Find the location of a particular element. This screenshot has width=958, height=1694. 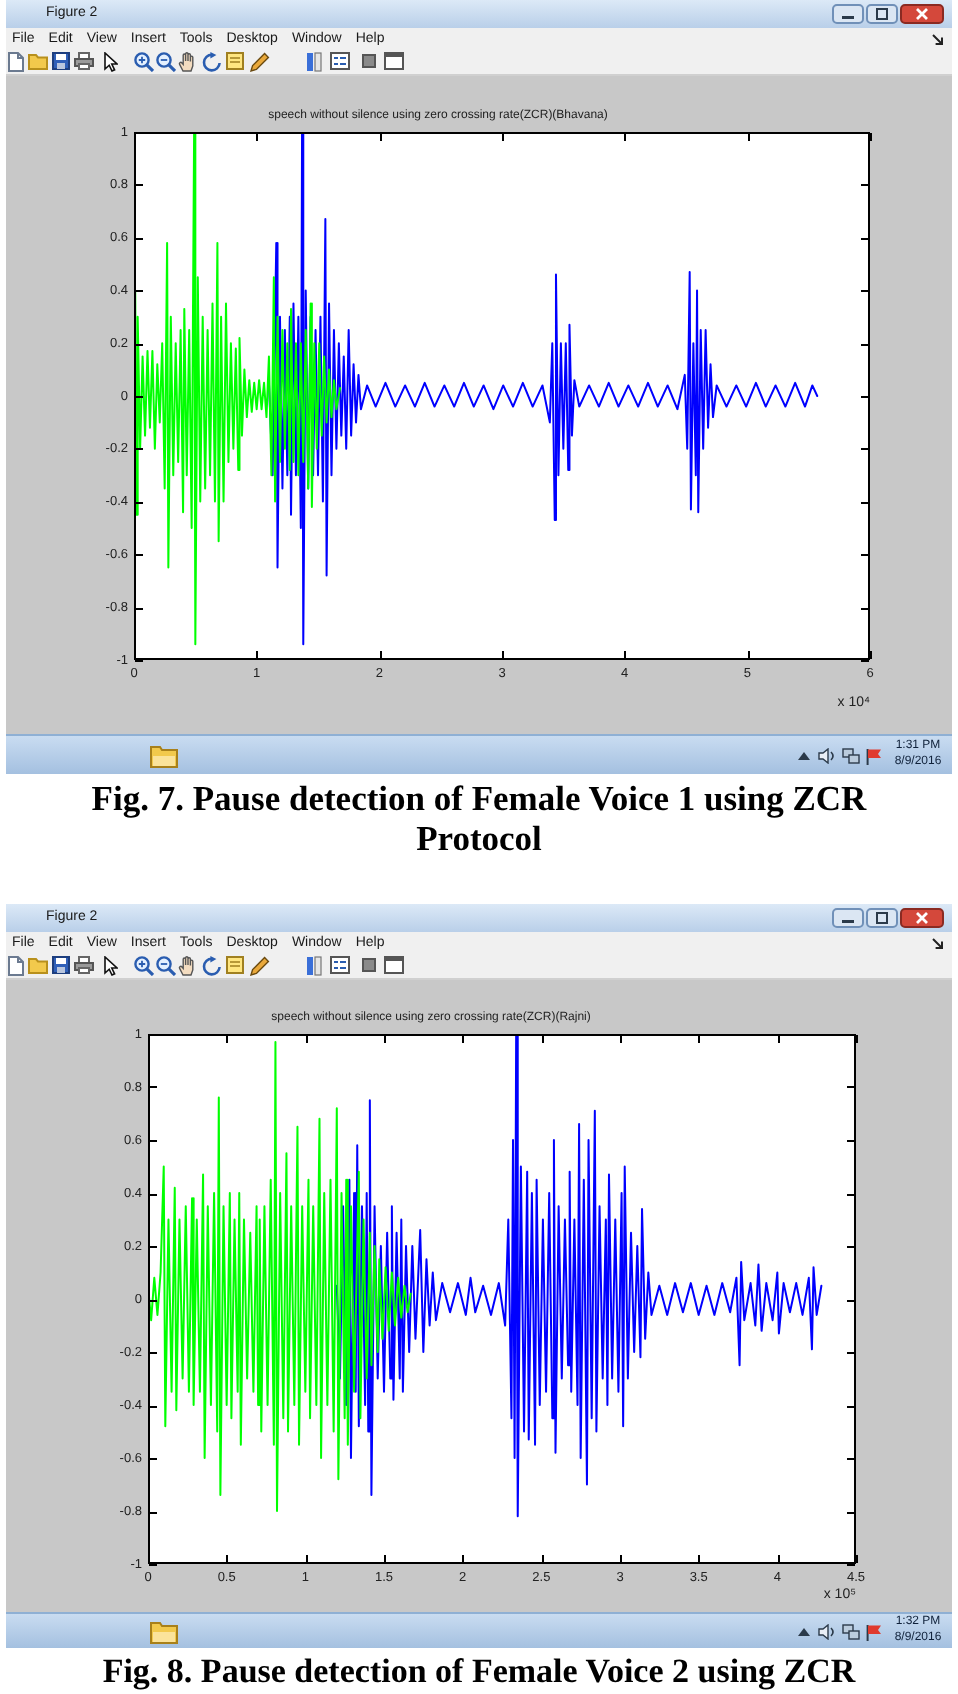

caption: Fig. 7. Pause detection of Female Voice 1 using ZCR Protocol is located at coordinates (479, 818).